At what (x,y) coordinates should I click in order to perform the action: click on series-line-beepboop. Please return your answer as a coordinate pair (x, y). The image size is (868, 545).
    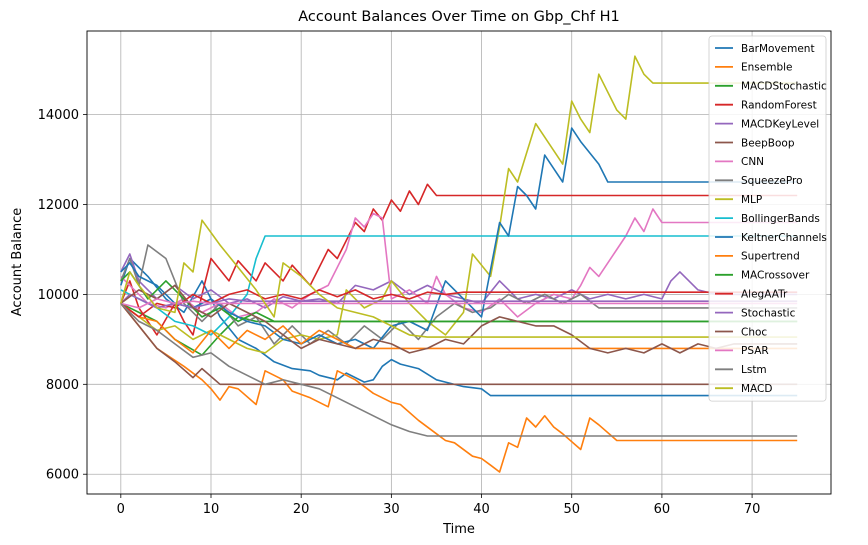
    Looking at the image, I should click on (459, 344).